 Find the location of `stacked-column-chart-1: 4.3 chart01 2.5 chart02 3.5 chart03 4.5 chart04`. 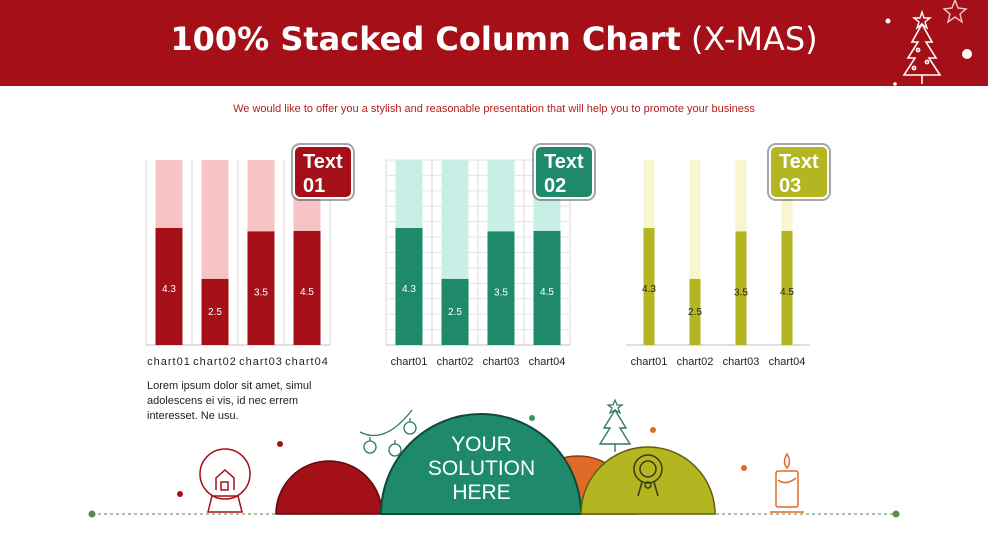

stacked-column-chart-1: 4.3 chart01 2.5 chart02 3.5 chart03 4.5 chart04 is located at coordinates (238, 264).